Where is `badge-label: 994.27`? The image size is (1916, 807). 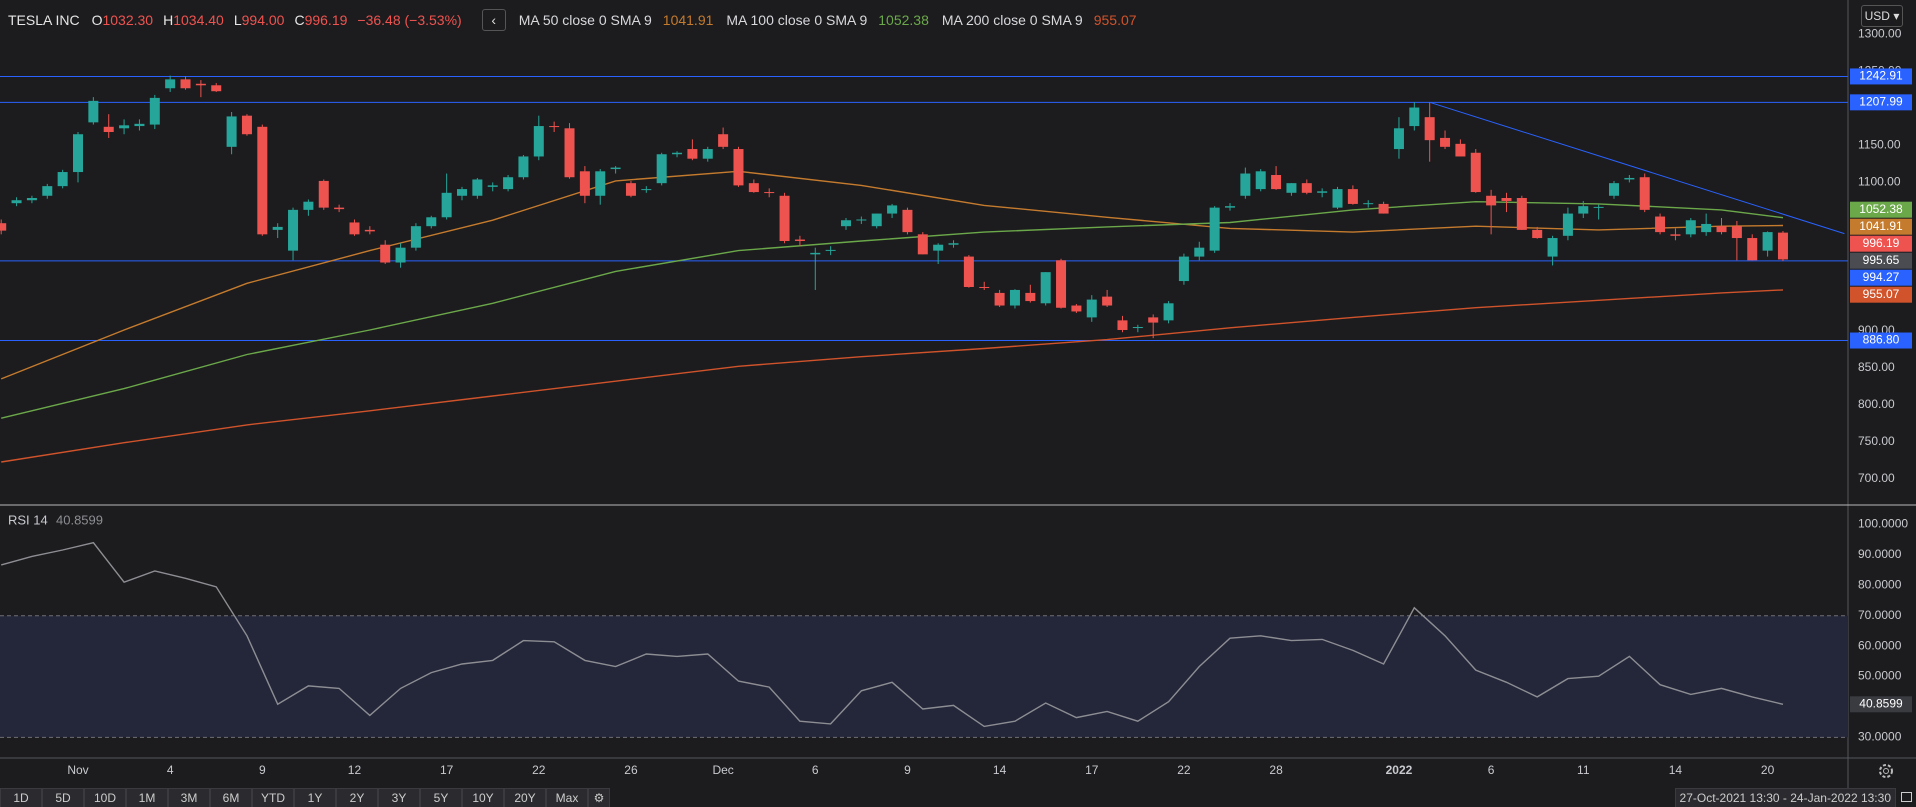
badge-label: 994.27 is located at coordinates (1881, 277).